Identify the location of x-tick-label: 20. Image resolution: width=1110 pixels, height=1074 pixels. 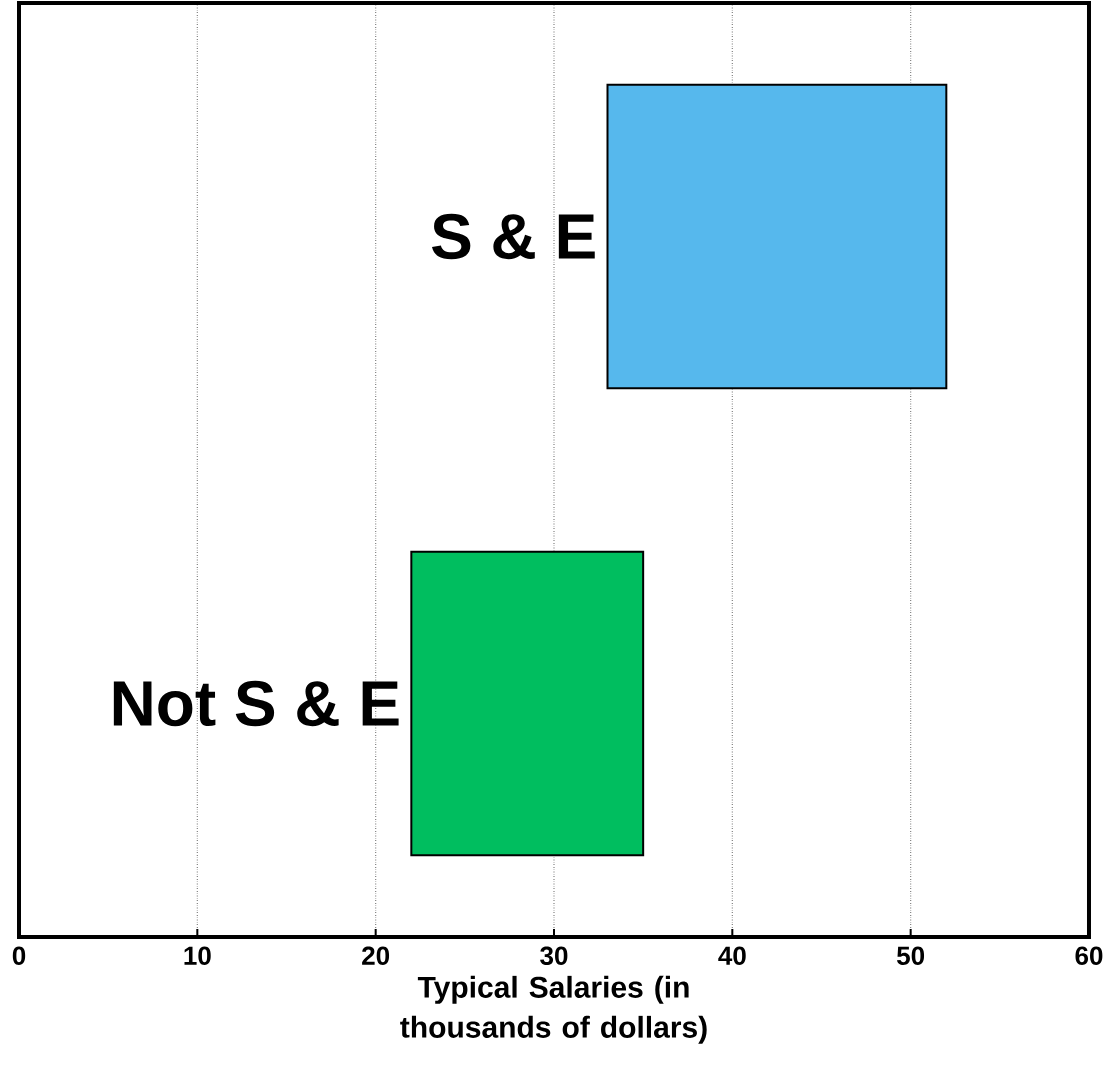
(376, 955).